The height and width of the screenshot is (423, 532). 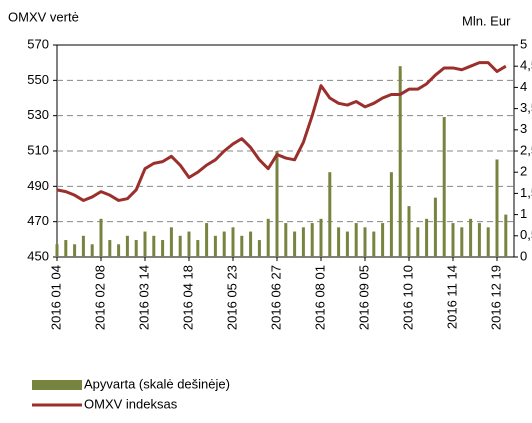 What do you see at coordinates (526, 192) in the screenshot?
I see `y2-tick-label: 1,5` at bounding box center [526, 192].